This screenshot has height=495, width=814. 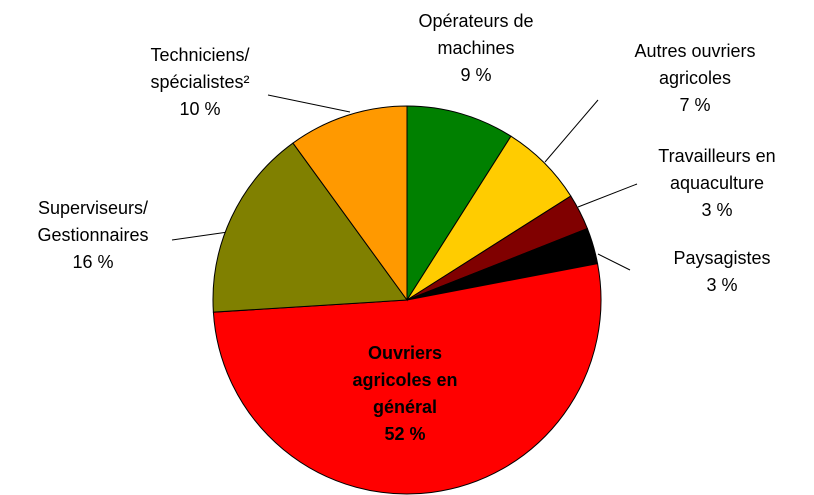 I want to click on slice-label: Techniciens/ spécialistes² 10 %, so click(x=200, y=82).